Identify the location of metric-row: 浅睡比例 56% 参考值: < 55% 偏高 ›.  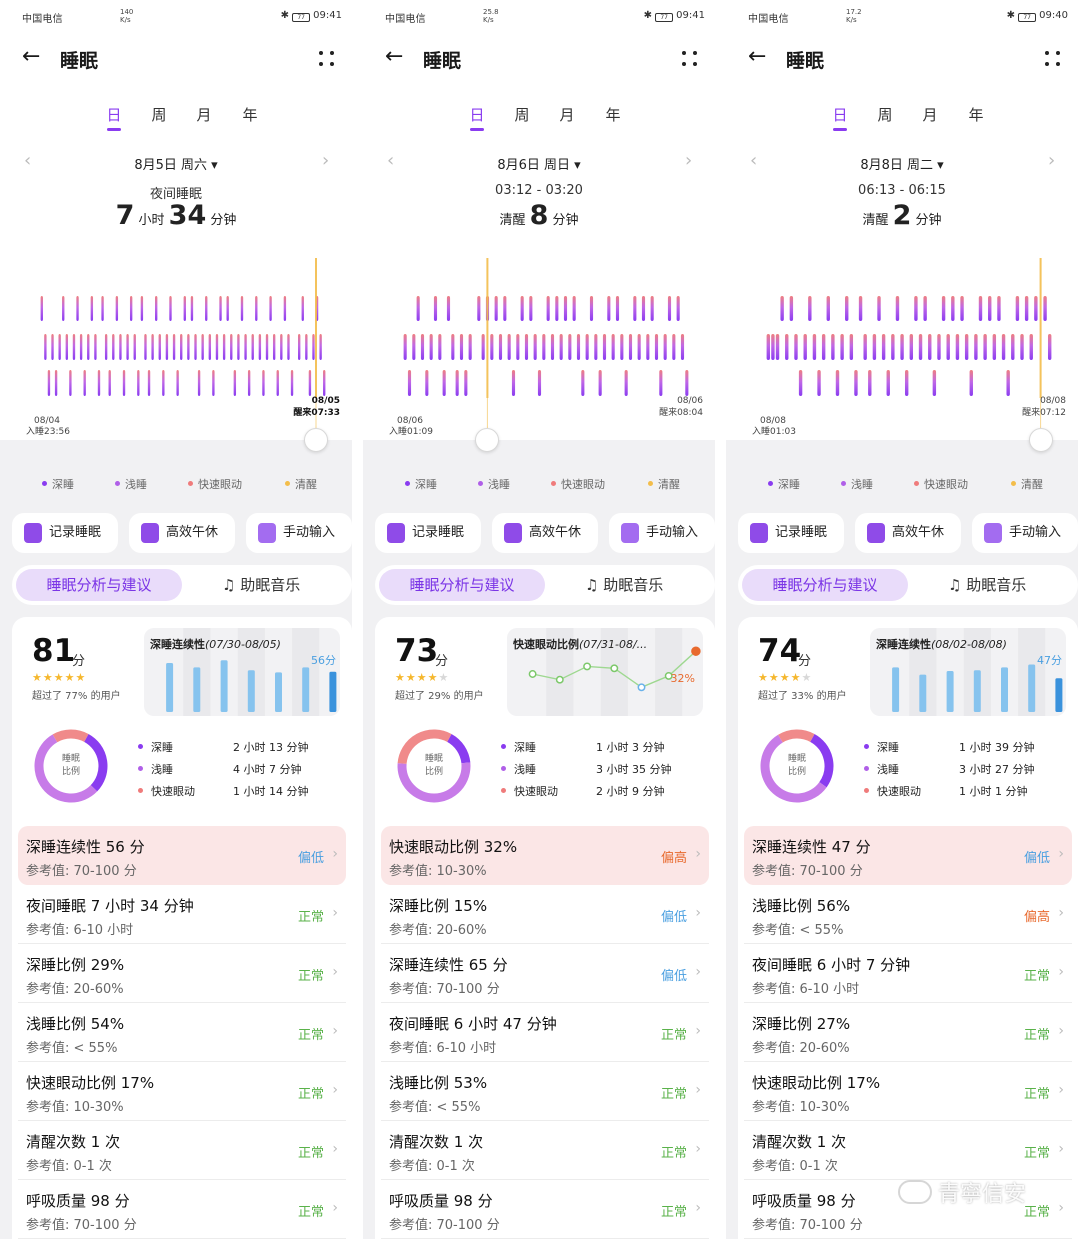
(908, 914).